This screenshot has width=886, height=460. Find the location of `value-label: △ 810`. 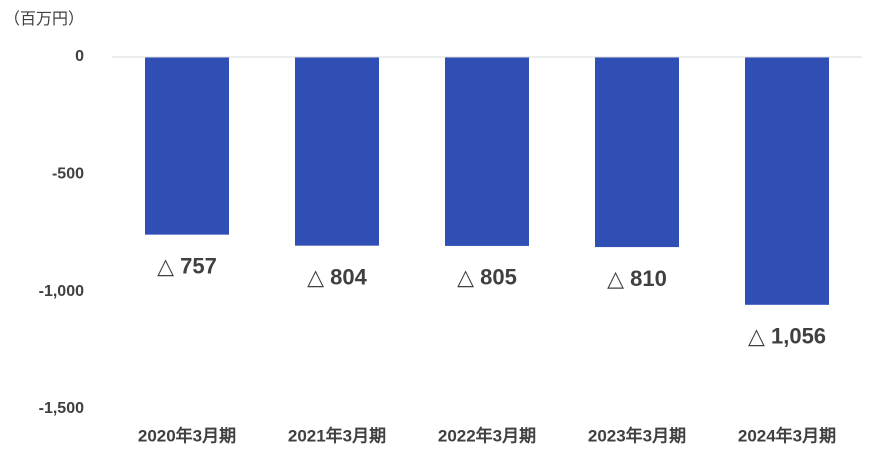

value-label: △ 810 is located at coordinates (637, 278).